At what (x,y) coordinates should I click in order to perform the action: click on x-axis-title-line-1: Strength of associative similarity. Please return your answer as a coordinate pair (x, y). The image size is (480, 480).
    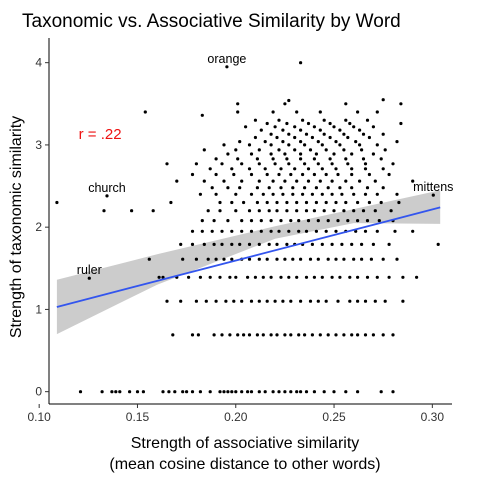
    Looking at the image, I should click on (245, 443).